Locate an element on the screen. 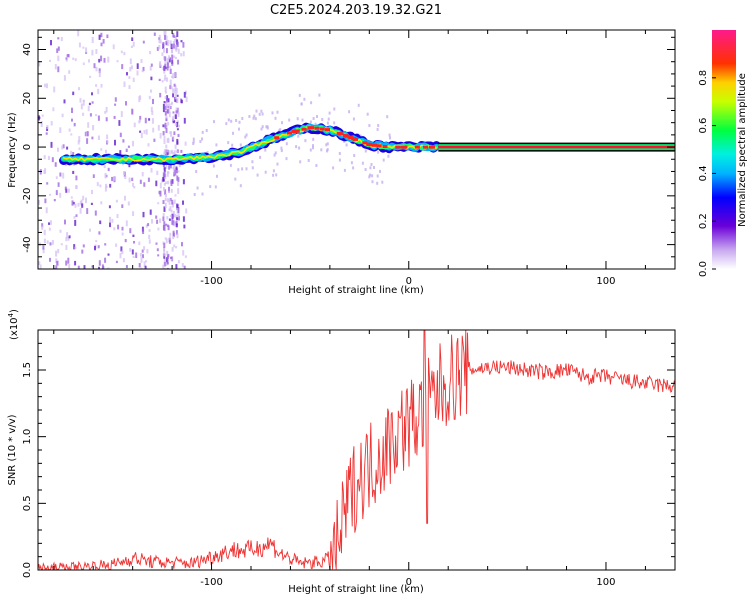 The width and height of the screenshot is (750, 600). y-tick-label: 40 is located at coordinates (27, 49).